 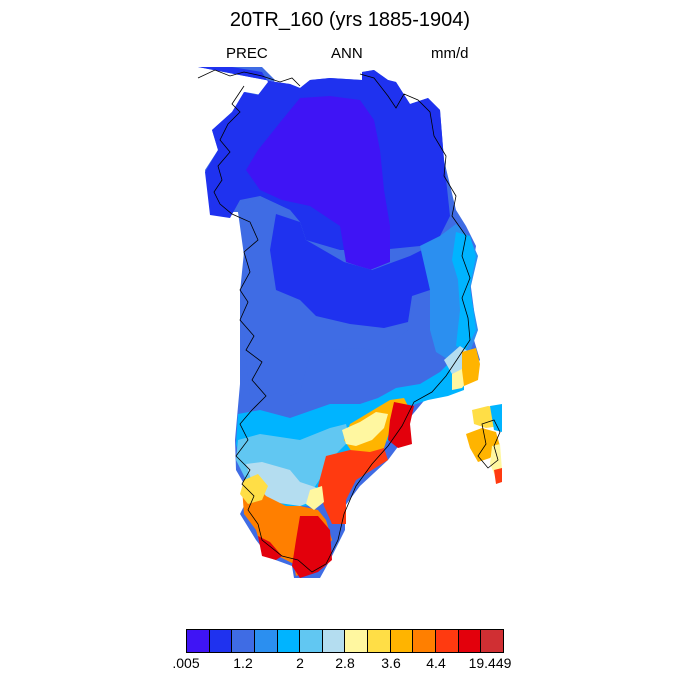 What do you see at coordinates (345, 663) in the screenshot?
I see `colorbar-tick-label: 2.8` at bounding box center [345, 663].